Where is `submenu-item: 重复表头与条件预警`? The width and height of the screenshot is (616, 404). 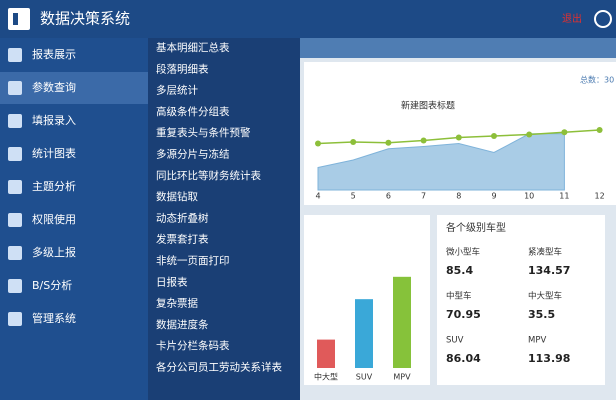 submenu-item: 重复表头与条件预警 is located at coordinates (203, 132).